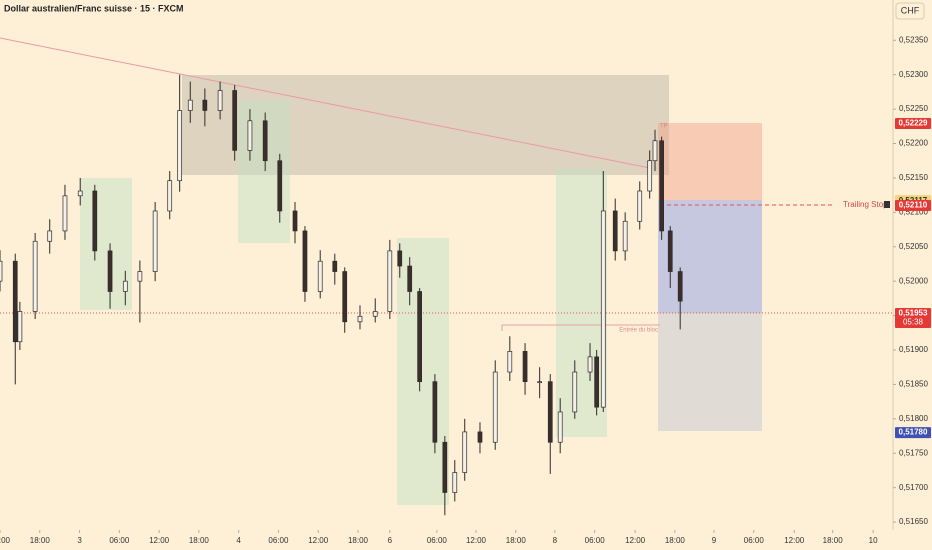  What do you see at coordinates (913, 349) in the screenshot?
I see `y-tick-label: 0,51900` at bounding box center [913, 349].